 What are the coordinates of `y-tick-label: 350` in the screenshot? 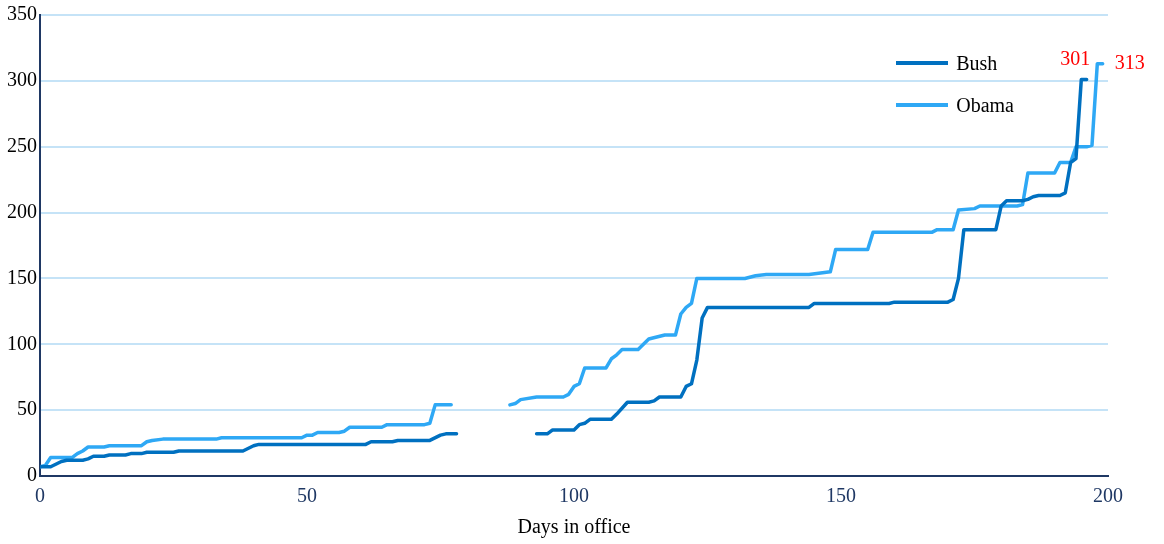 It's located at (22, 13).